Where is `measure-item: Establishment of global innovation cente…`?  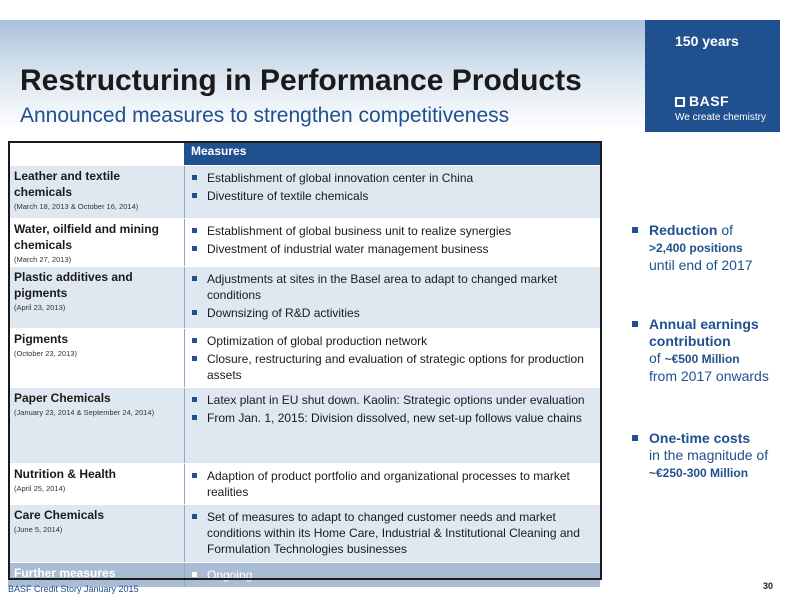 measure-item: Establishment of global innovation cente… is located at coordinates (392, 178).